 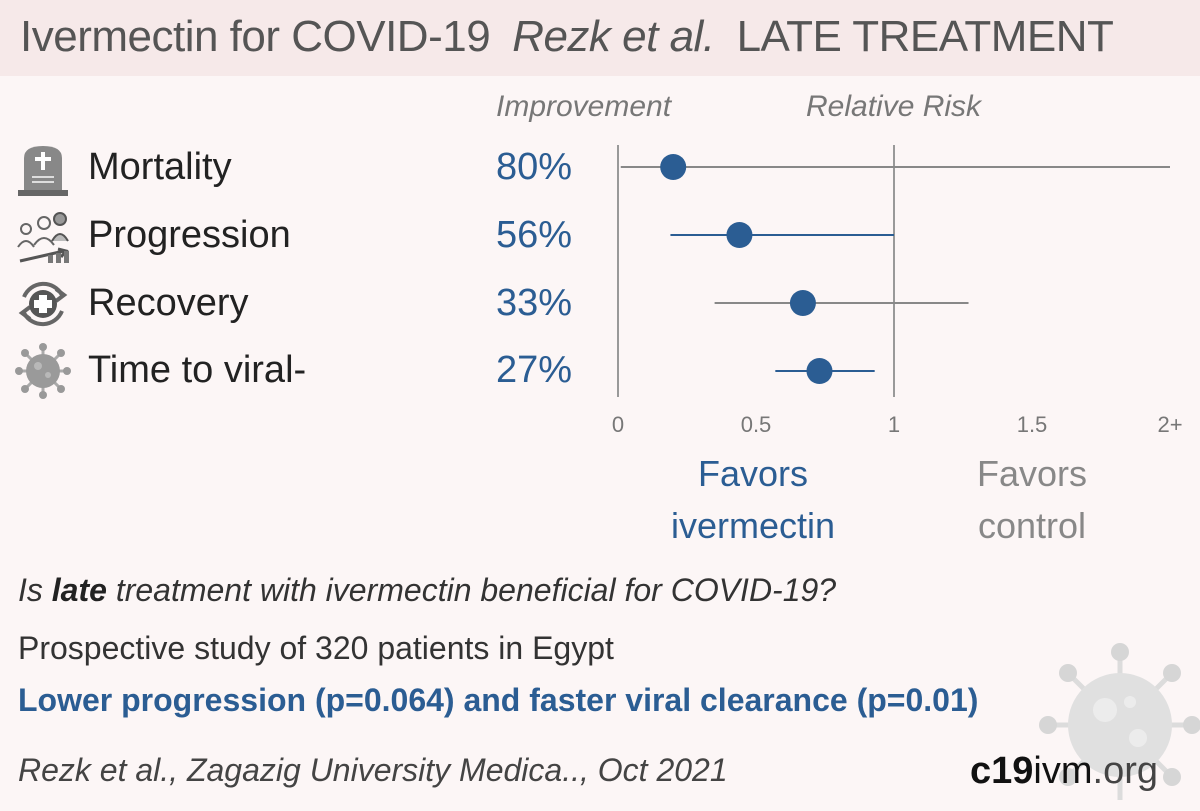 I want to click on virus-icon, so click(x=43, y=371).